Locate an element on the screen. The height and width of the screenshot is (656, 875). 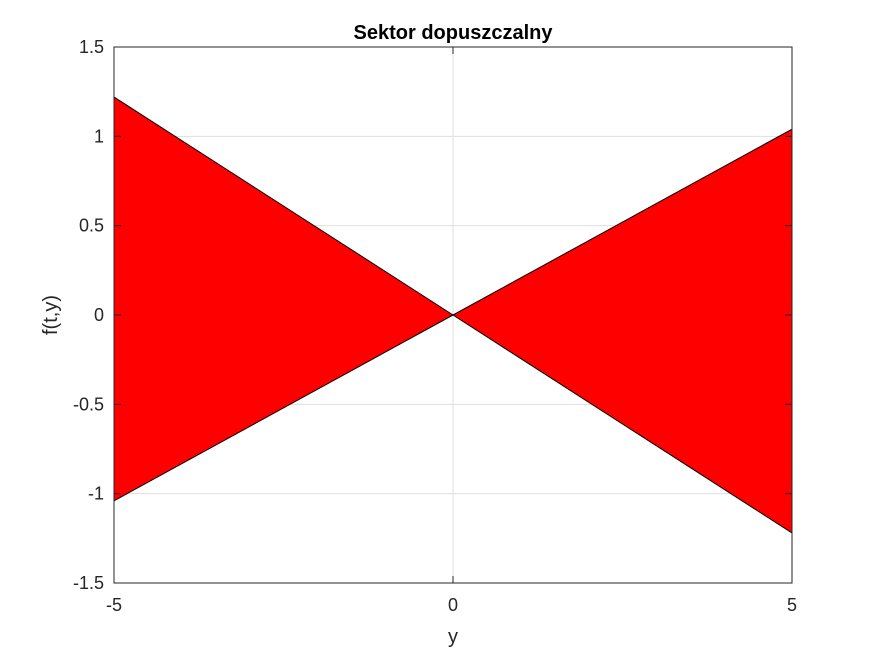
y-tick-label: 1.5 is located at coordinates (91, 47).